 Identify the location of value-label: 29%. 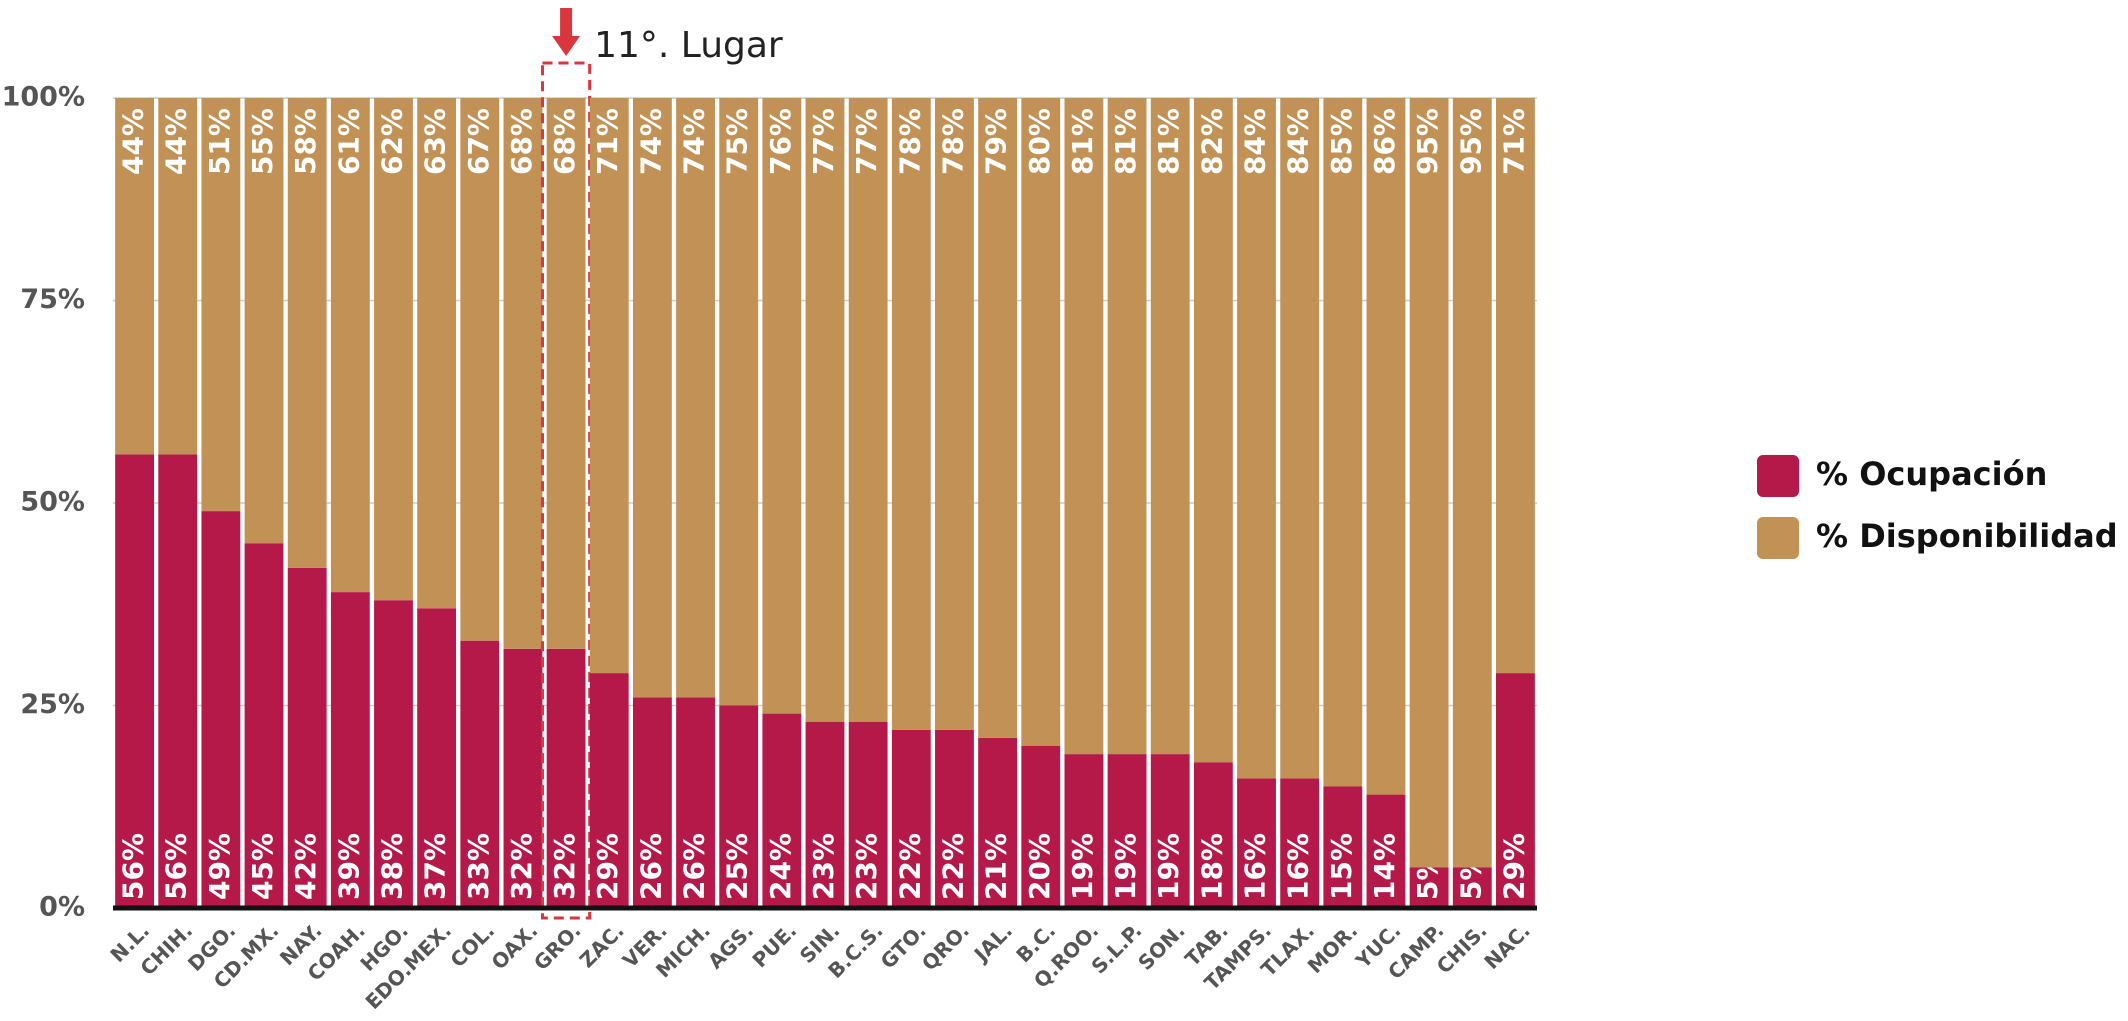
(607, 866).